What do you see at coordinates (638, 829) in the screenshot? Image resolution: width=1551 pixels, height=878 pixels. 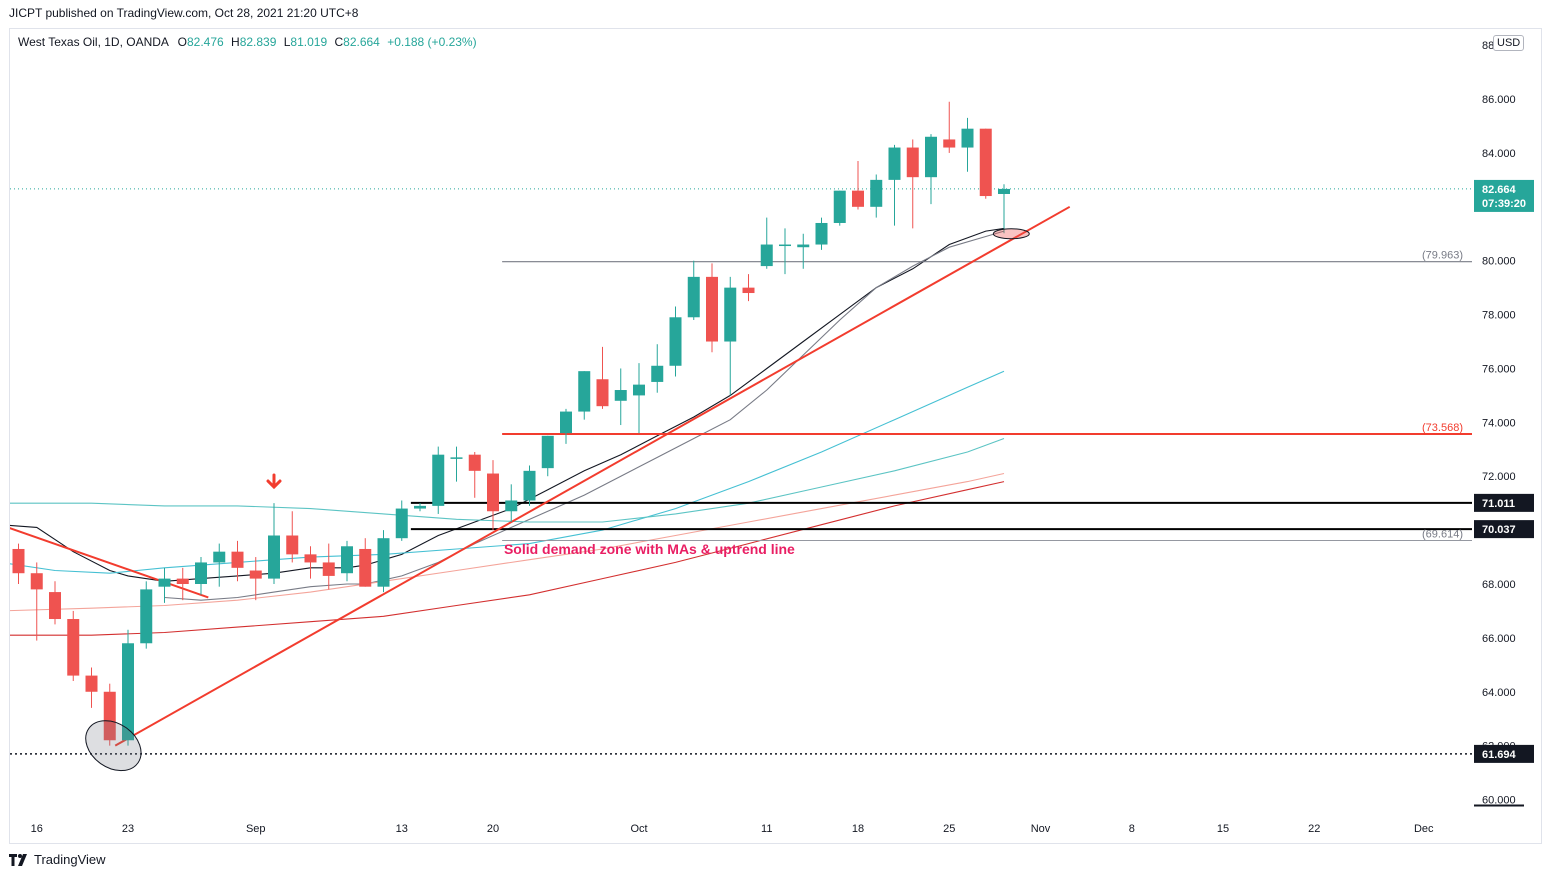 I see `time-tick-label: Oct` at bounding box center [638, 829].